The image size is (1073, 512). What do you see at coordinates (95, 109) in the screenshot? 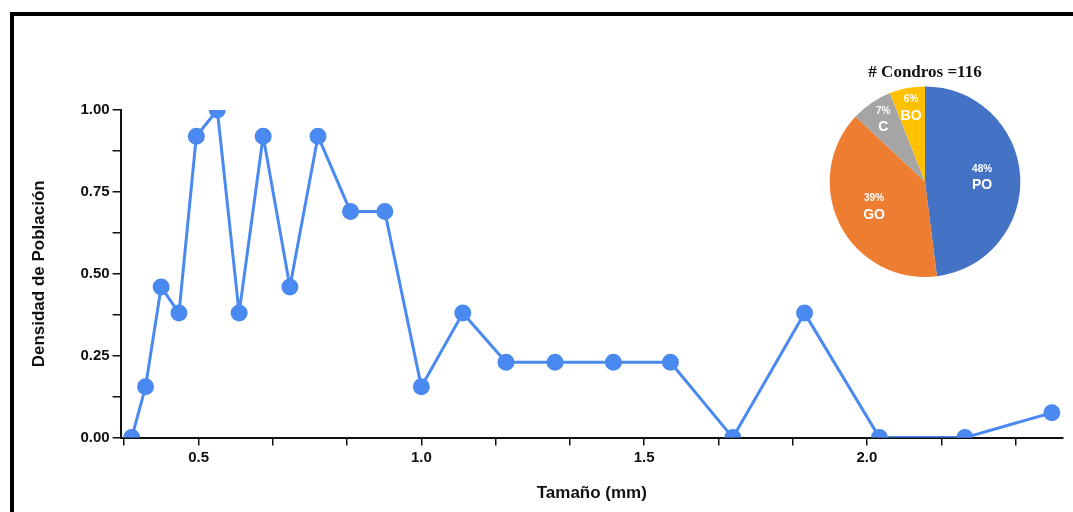
I see `y-tick-label: 1.00` at bounding box center [95, 109].